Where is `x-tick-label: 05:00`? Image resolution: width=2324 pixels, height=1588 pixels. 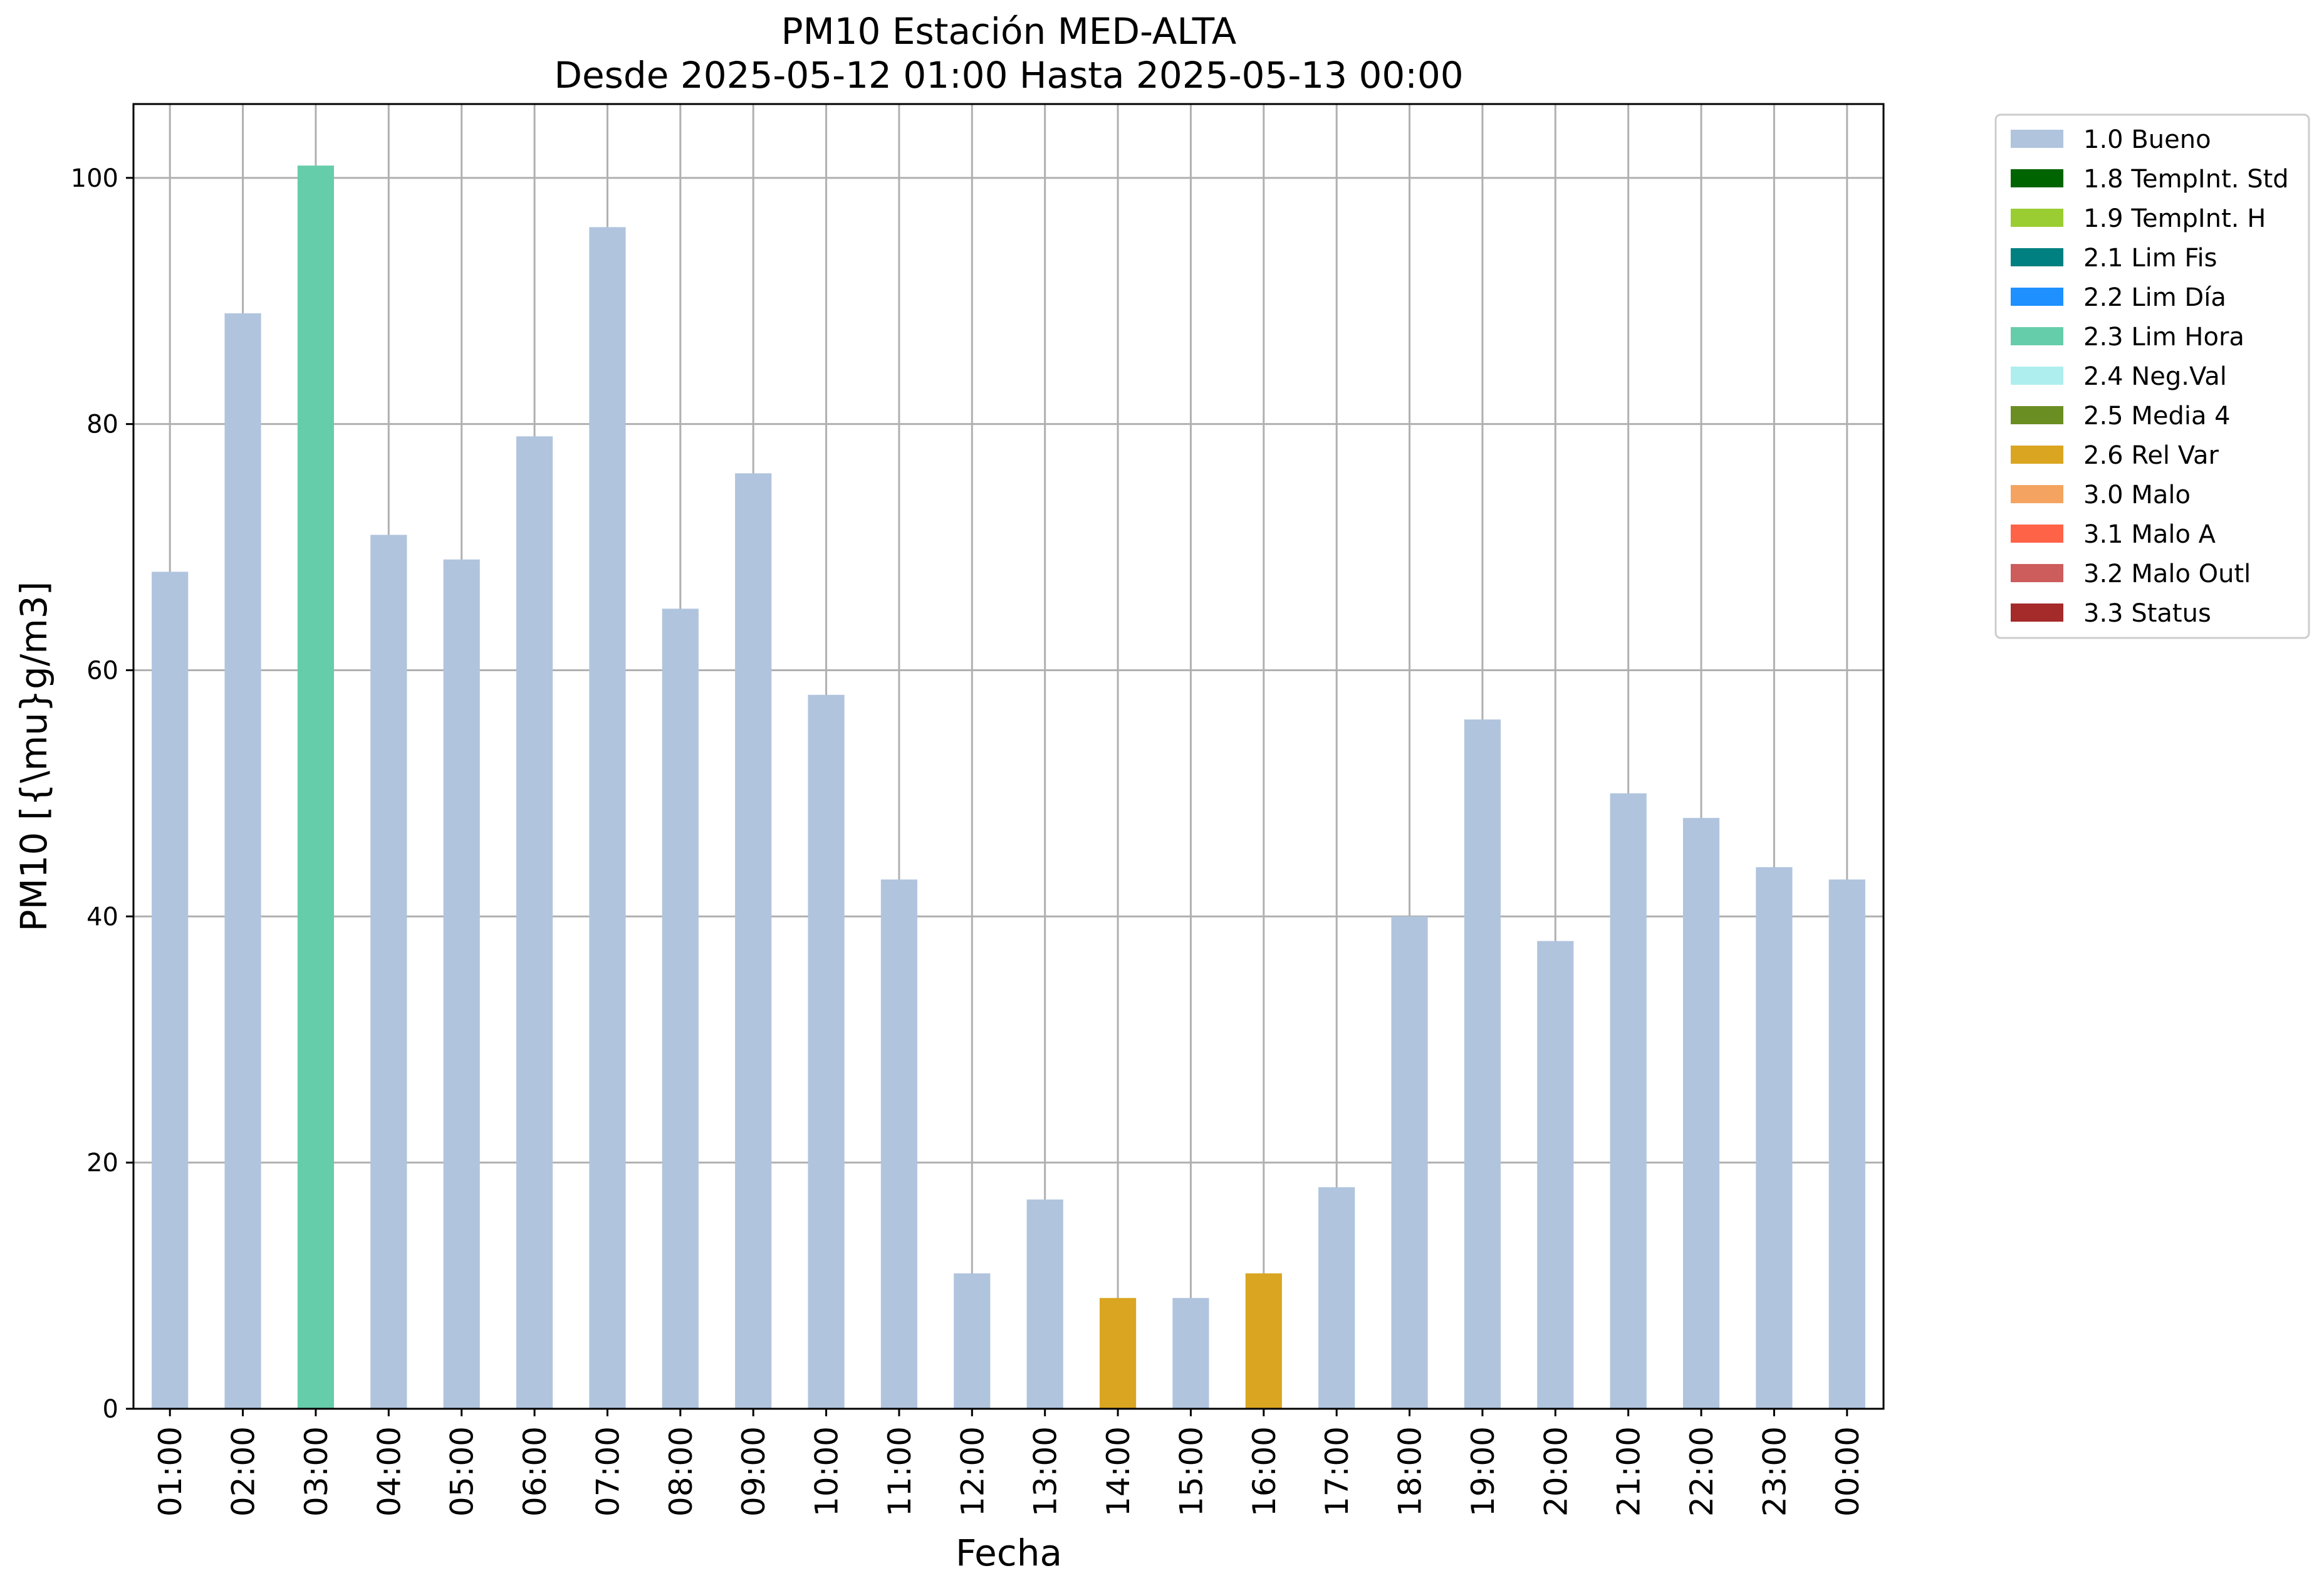
x-tick-label: 05:00 is located at coordinates (462, 1472).